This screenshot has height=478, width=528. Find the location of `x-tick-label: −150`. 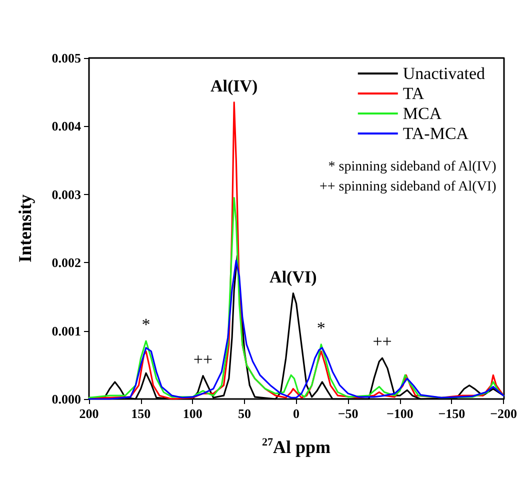

x-tick-label: −150 is located at coordinates (452, 413).